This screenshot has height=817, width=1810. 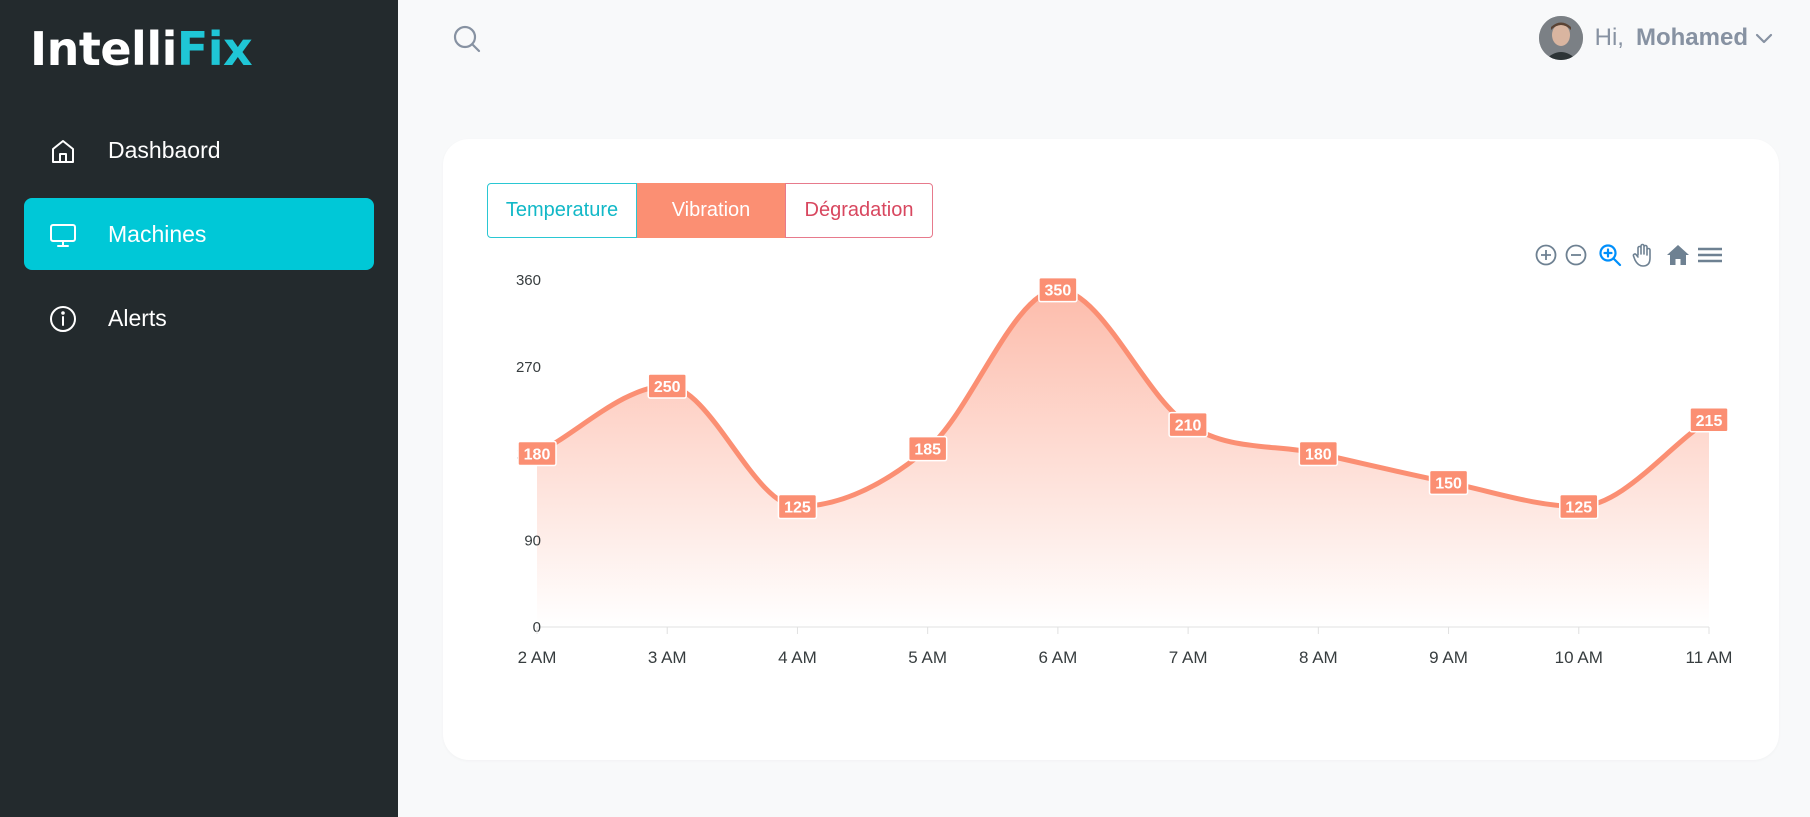 What do you see at coordinates (1609, 37) in the screenshot?
I see `greeting: Hi,` at bounding box center [1609, 37].